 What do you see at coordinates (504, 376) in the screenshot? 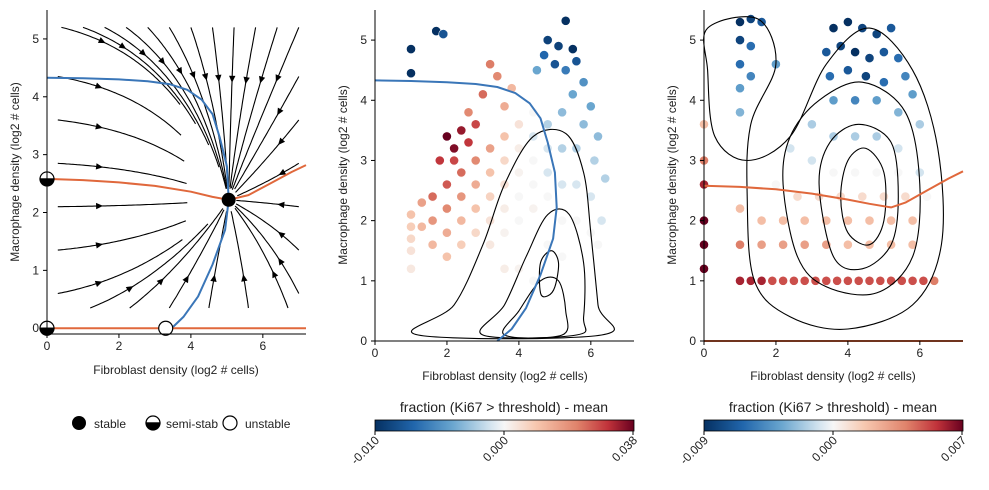
I see `left-scatter-x-axis-label: Fibroblast density (log2 # cells)` at bounding box center [504, 376].